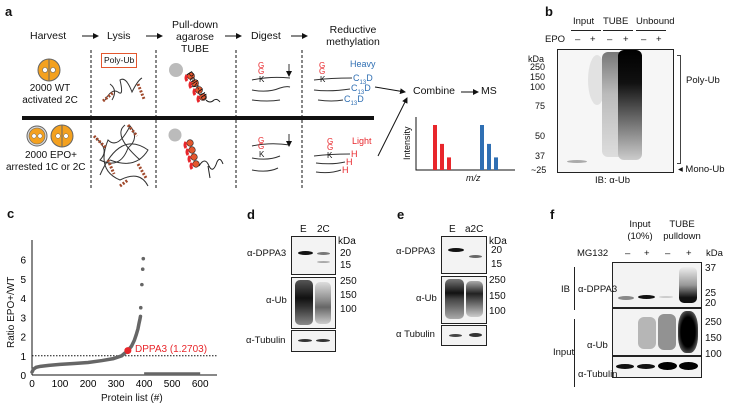 Image resolution: width=740 pixels, height=408 pixels. I want to click on wt-count: 2000 WT, so click(50, 88).